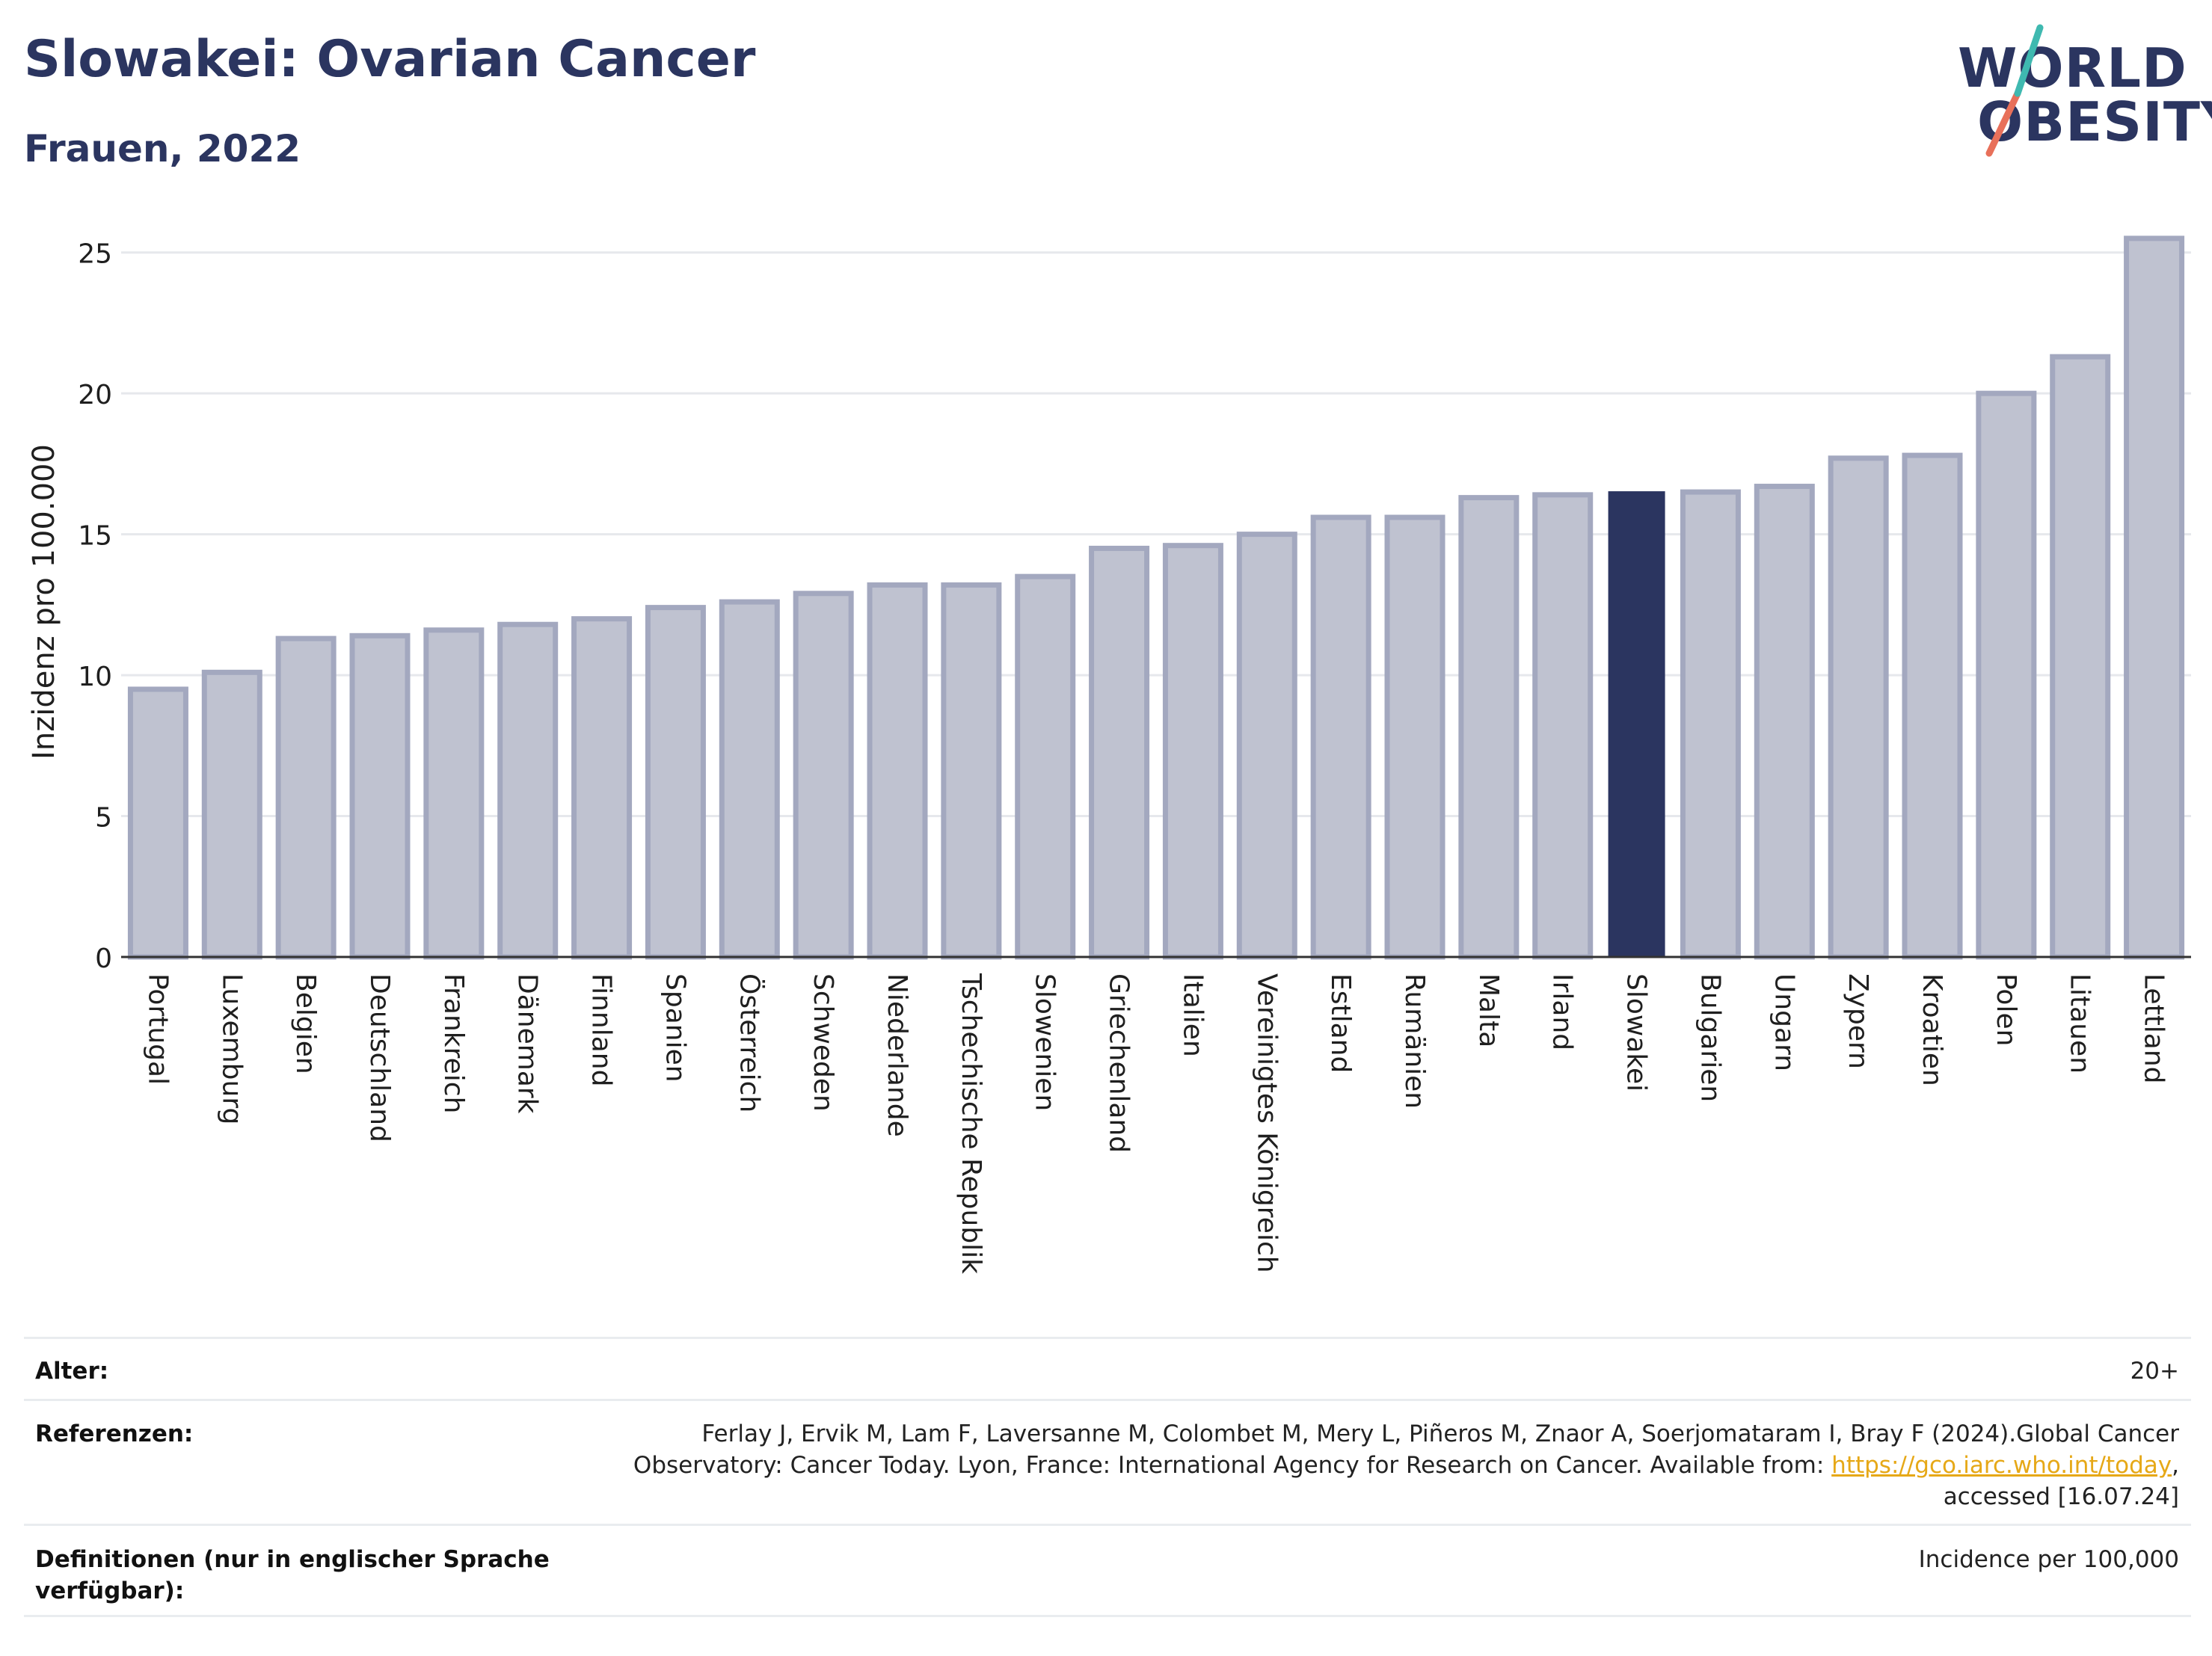  Describe the element at coordinates (1636, 724) in the screenshot. I see `bar-highlighted` at that location.